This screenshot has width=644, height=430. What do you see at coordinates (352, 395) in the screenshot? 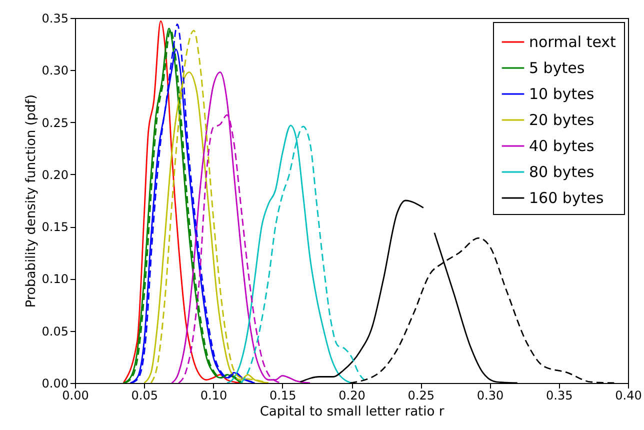
I see `x-tick-label: 0.20` at bounding box center [352, 395].